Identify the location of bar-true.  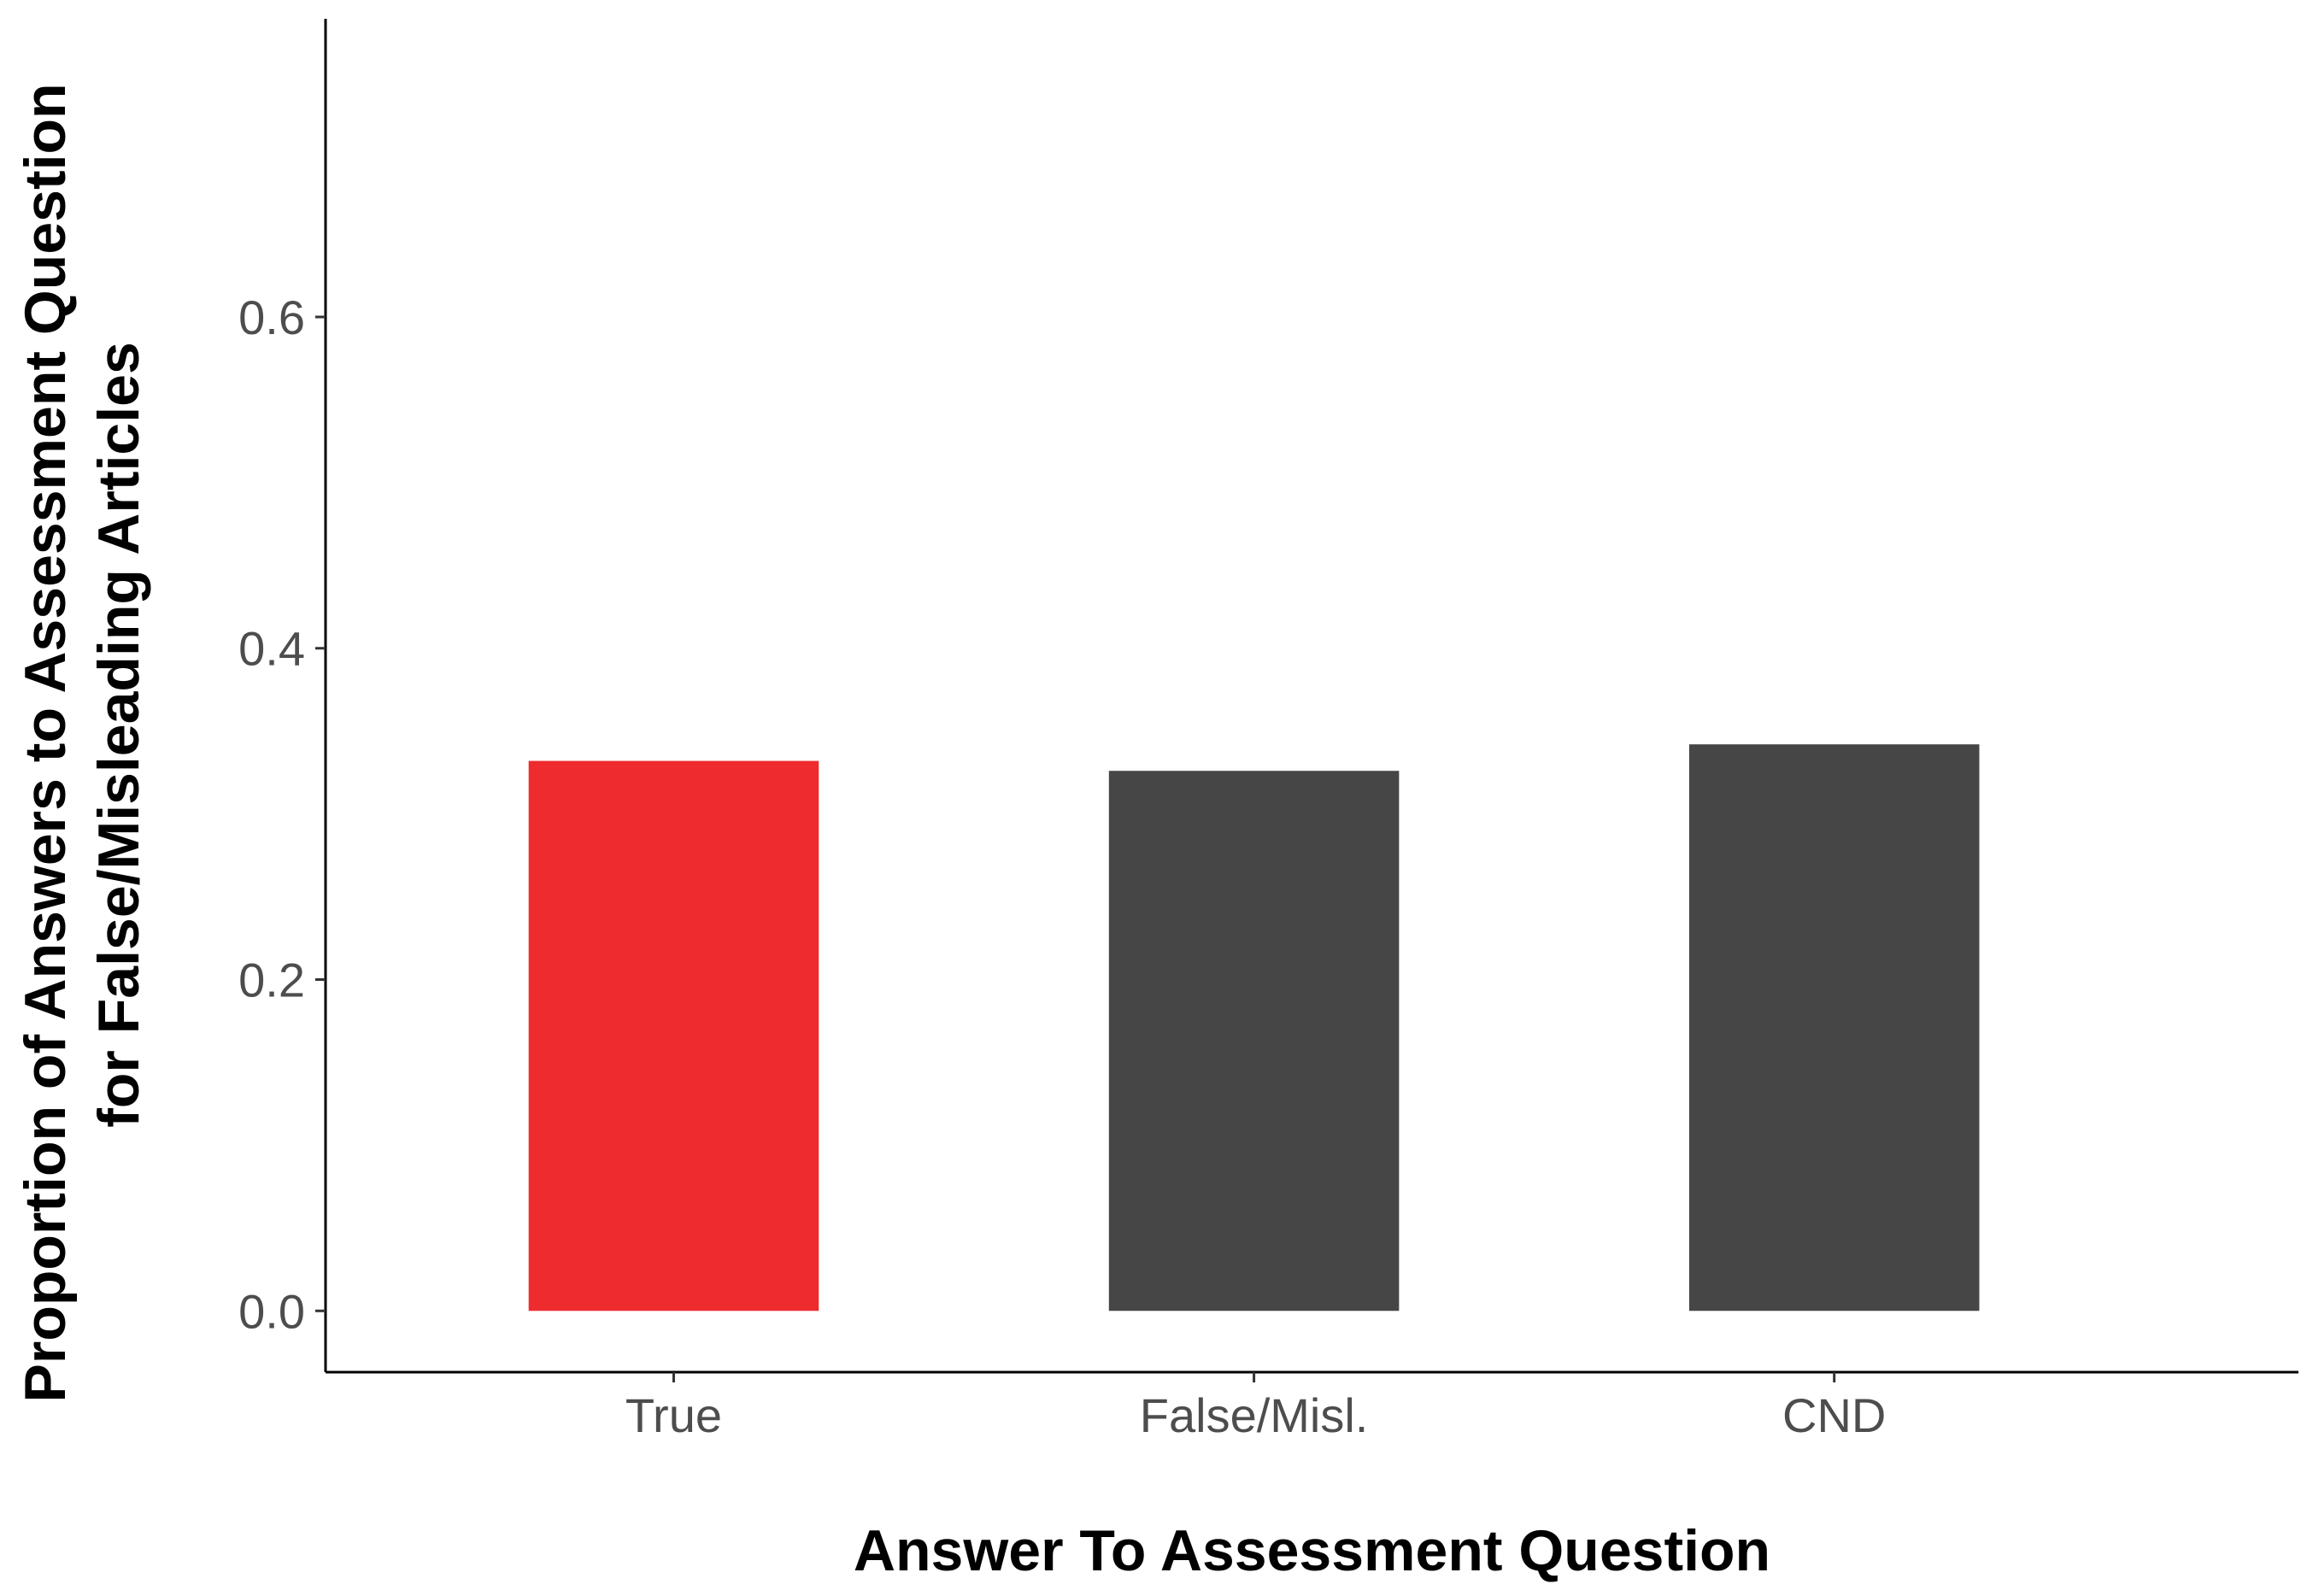
(674, 1035).